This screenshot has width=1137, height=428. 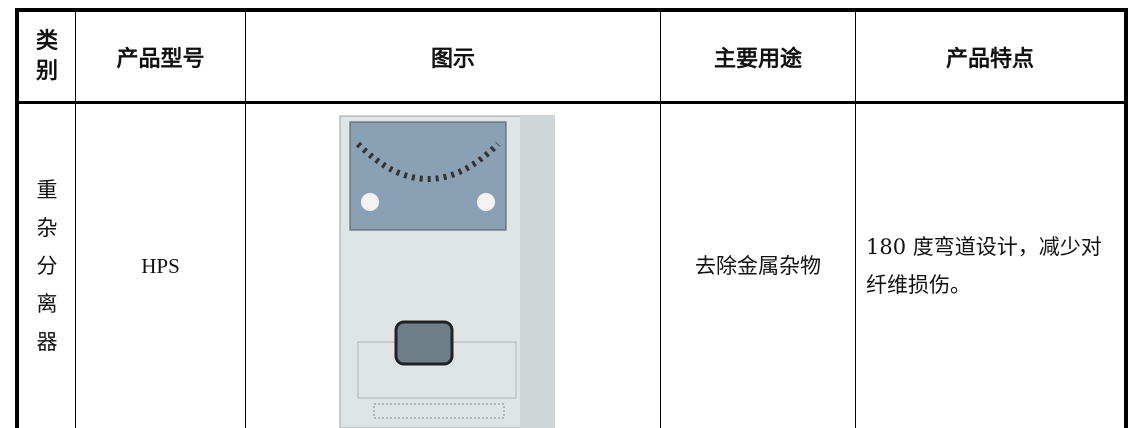 I want to click on usage-cell: 去除金属杂物, so click(x=758, y=266).